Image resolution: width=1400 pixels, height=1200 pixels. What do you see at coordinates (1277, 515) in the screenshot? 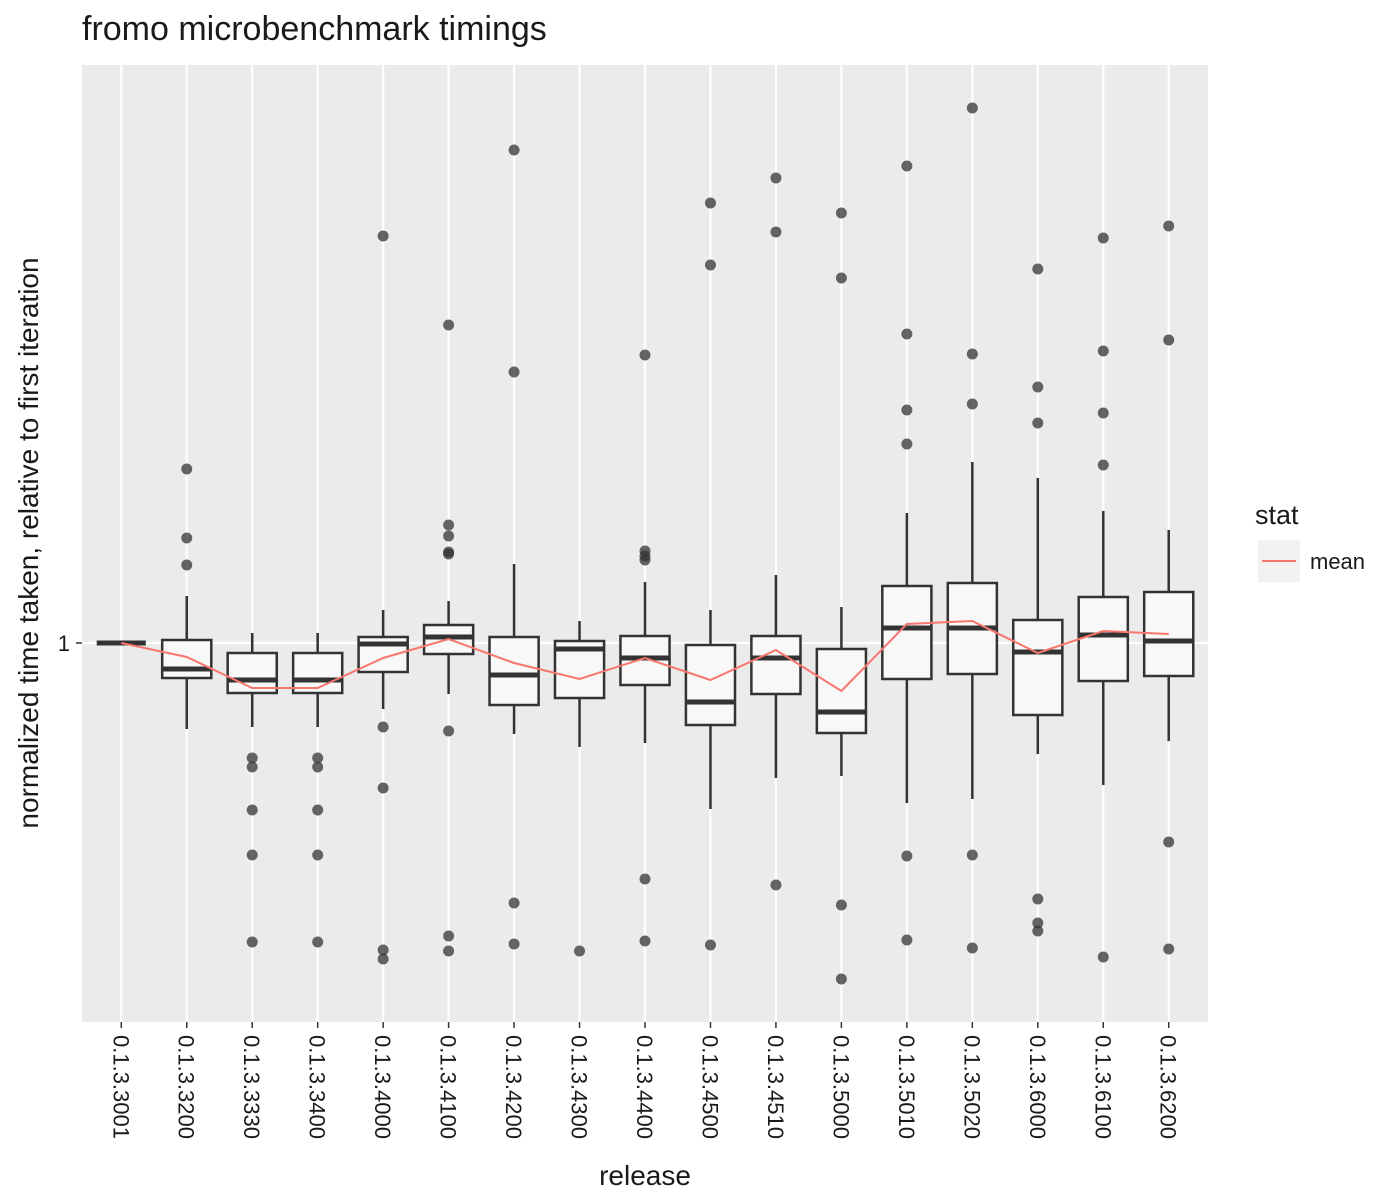
I see `legend-title: stat` at bounding box center [1277, 515].